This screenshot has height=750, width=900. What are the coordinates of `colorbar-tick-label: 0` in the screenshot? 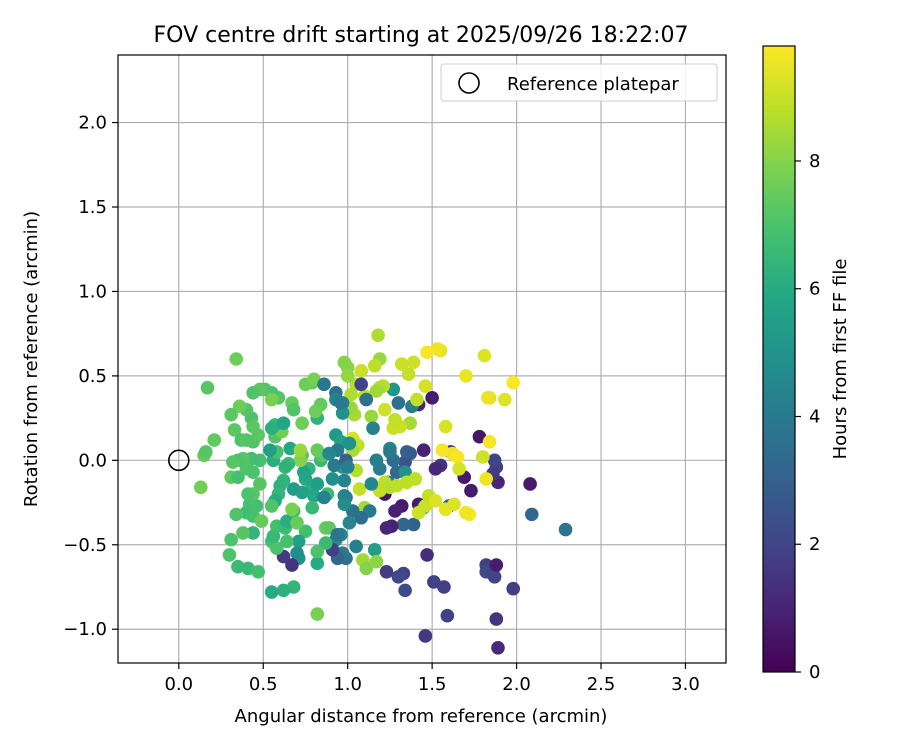 It's located at (814, 672).